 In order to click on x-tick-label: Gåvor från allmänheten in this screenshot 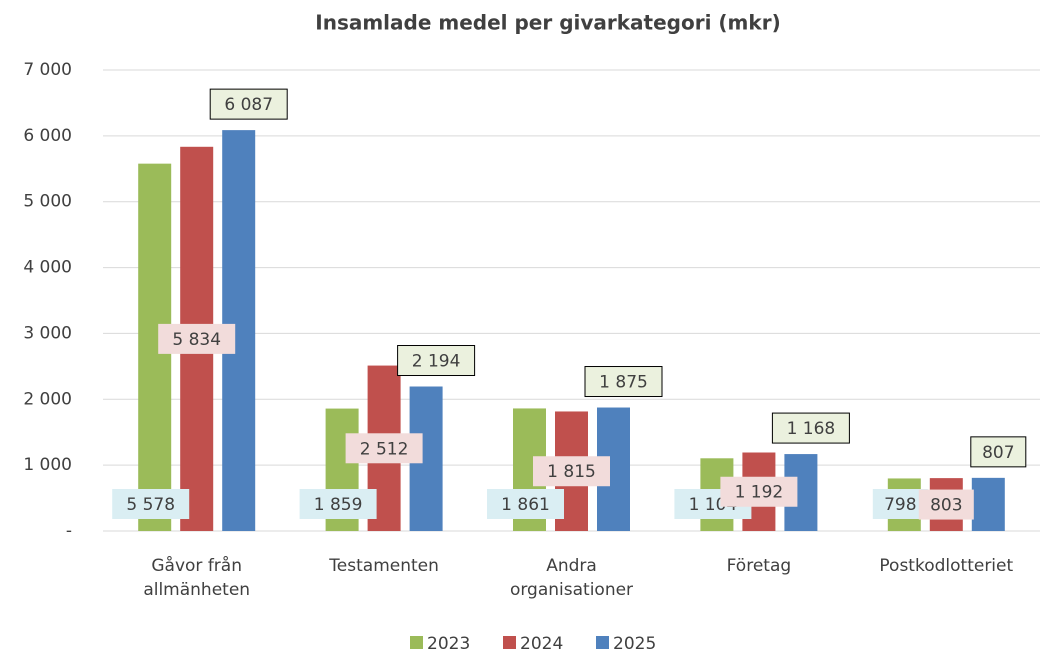, I will do `click(196, 577)`.